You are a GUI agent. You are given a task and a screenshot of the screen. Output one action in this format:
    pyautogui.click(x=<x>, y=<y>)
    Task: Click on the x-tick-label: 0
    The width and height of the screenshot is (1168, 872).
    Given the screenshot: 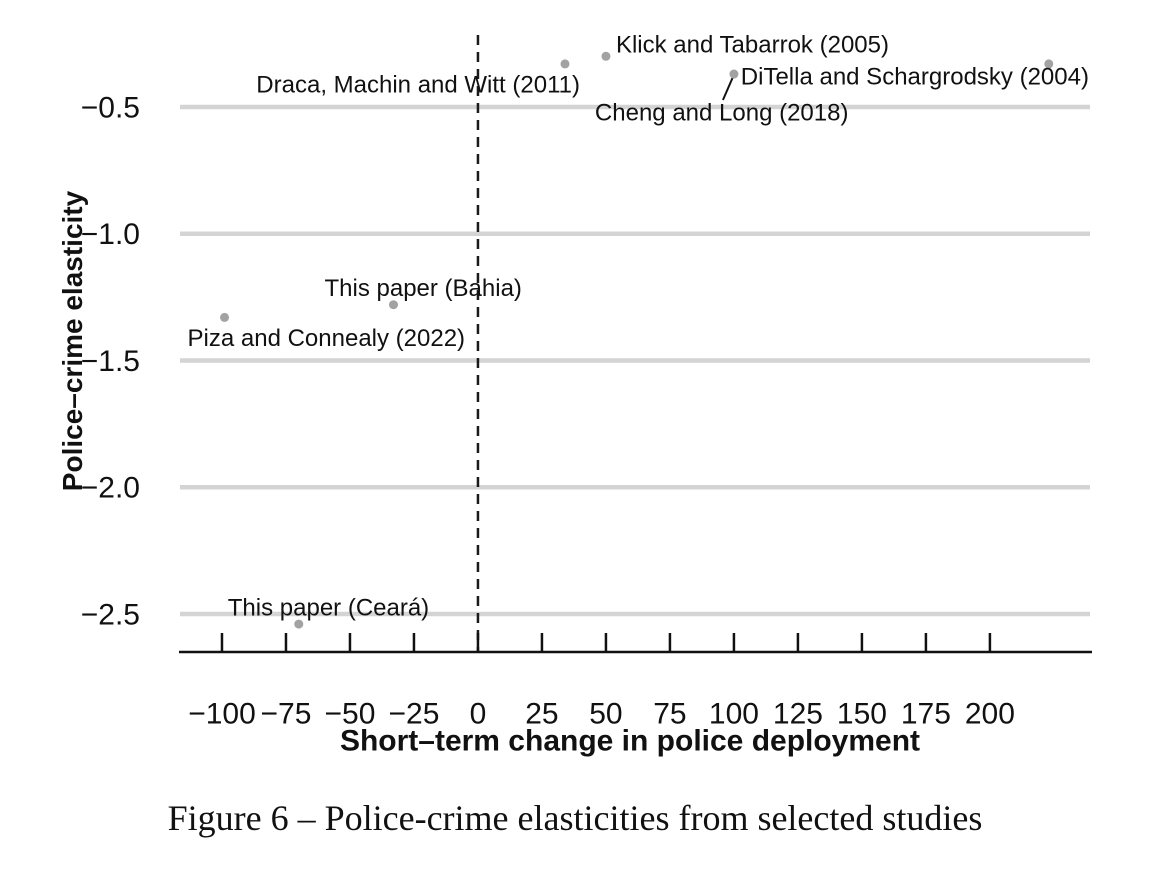 What is the action you would take?
    pyautogui.click(x=478, y=714)
    